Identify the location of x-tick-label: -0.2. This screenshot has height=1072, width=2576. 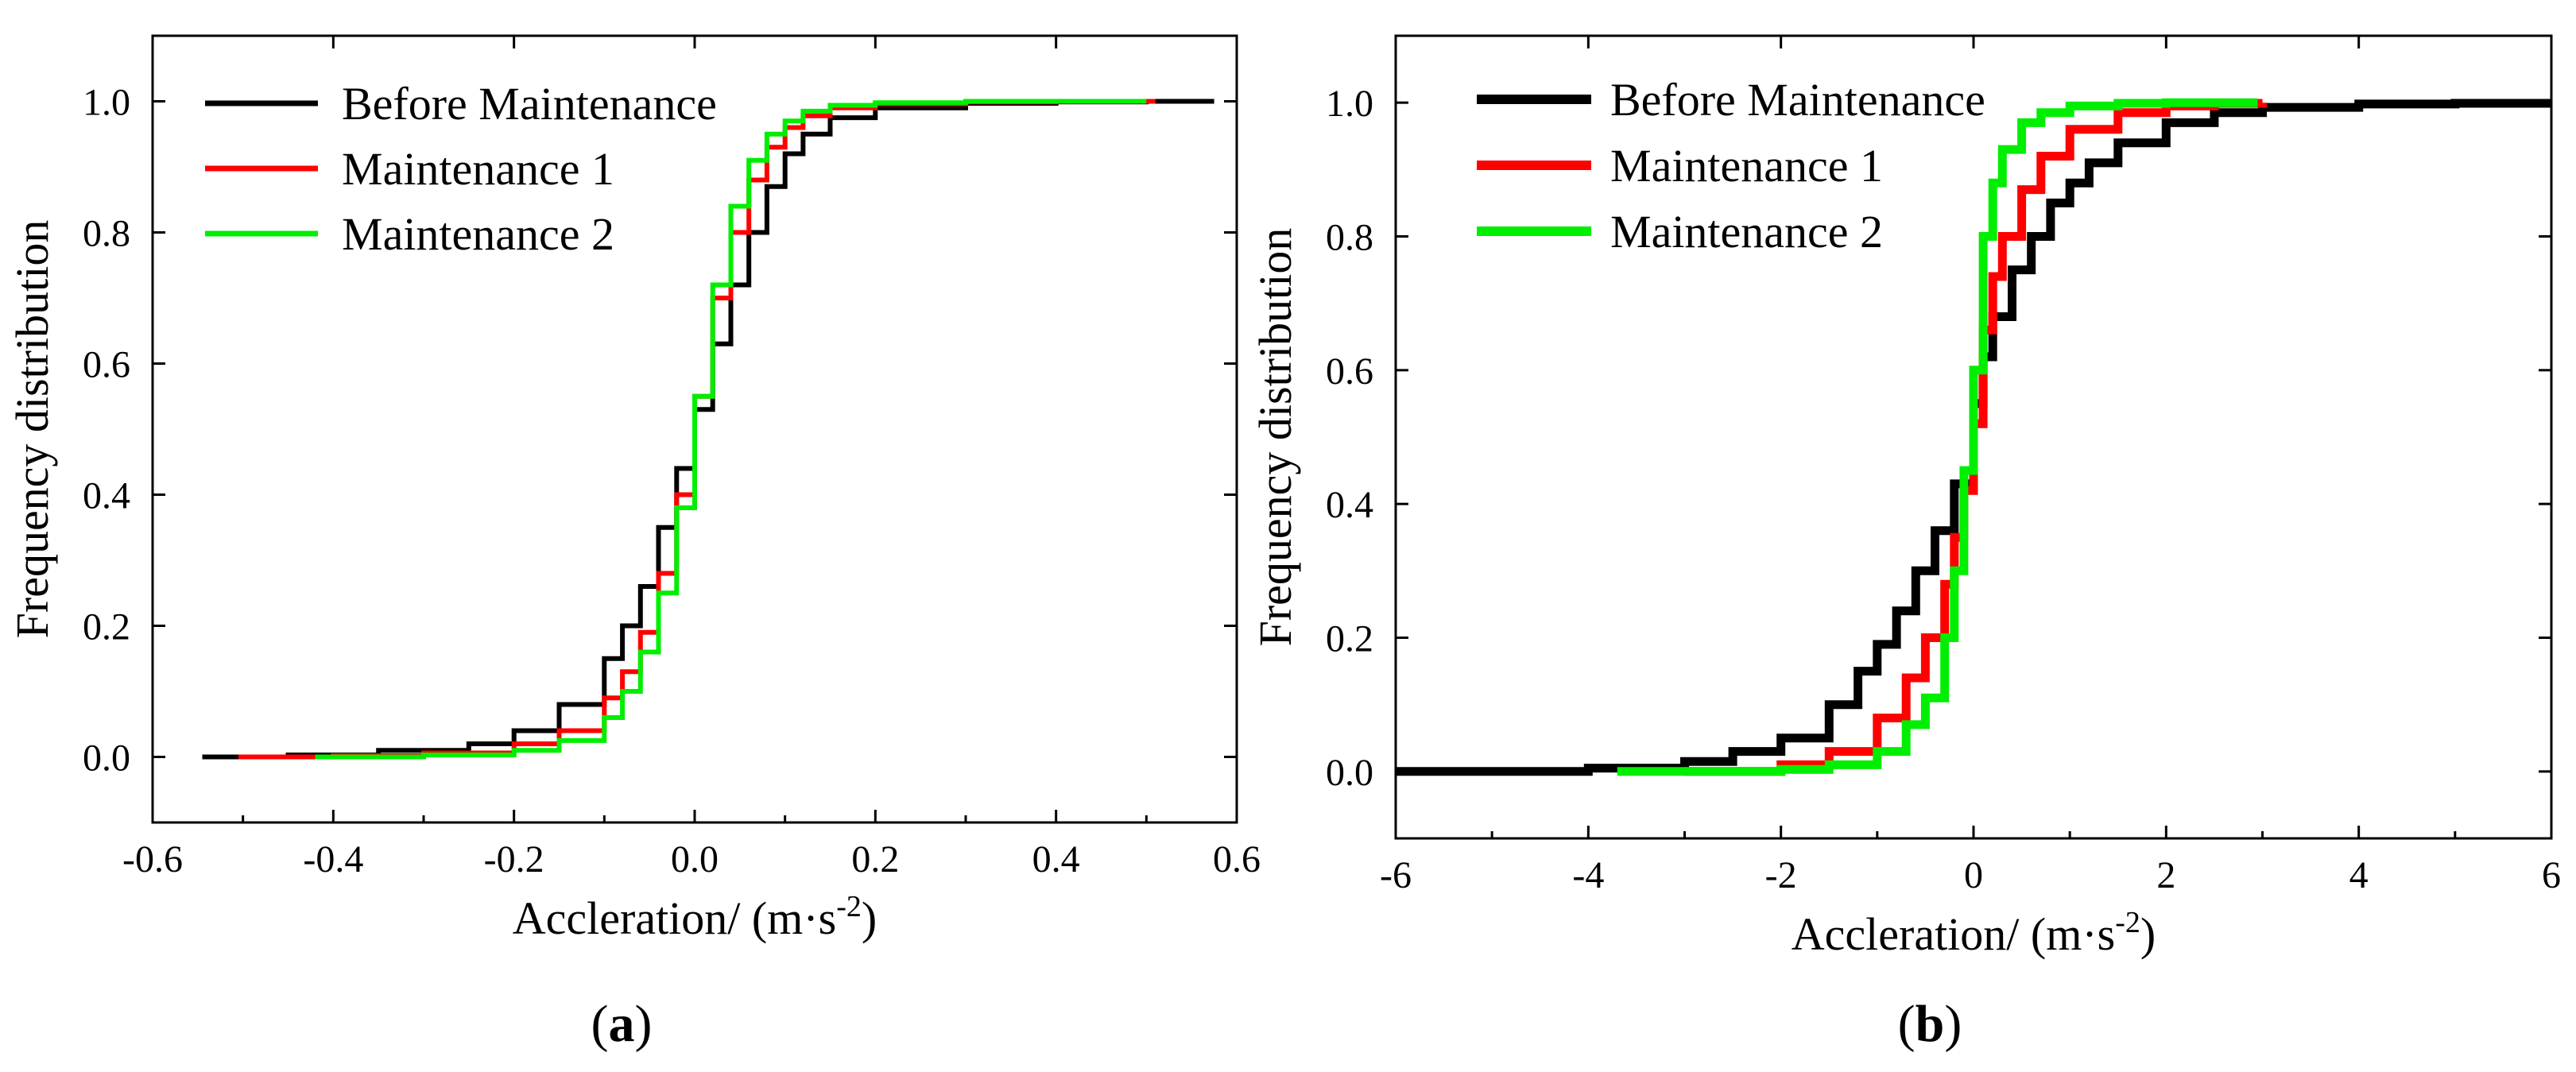
(514, 859).